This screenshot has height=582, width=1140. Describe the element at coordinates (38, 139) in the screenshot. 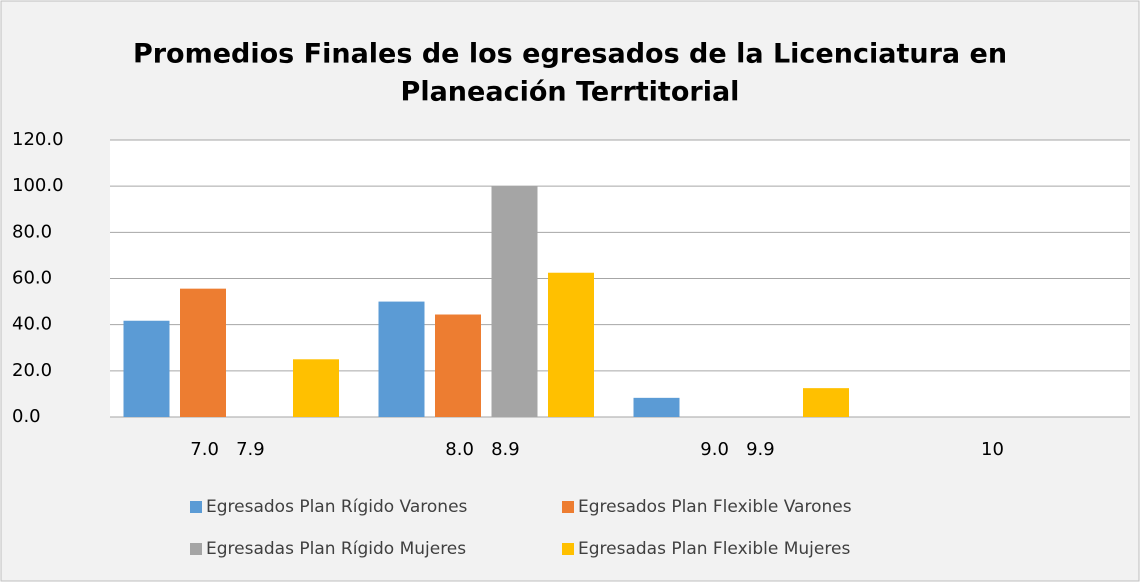

I see `y-tick-label: 120.0` at that location.